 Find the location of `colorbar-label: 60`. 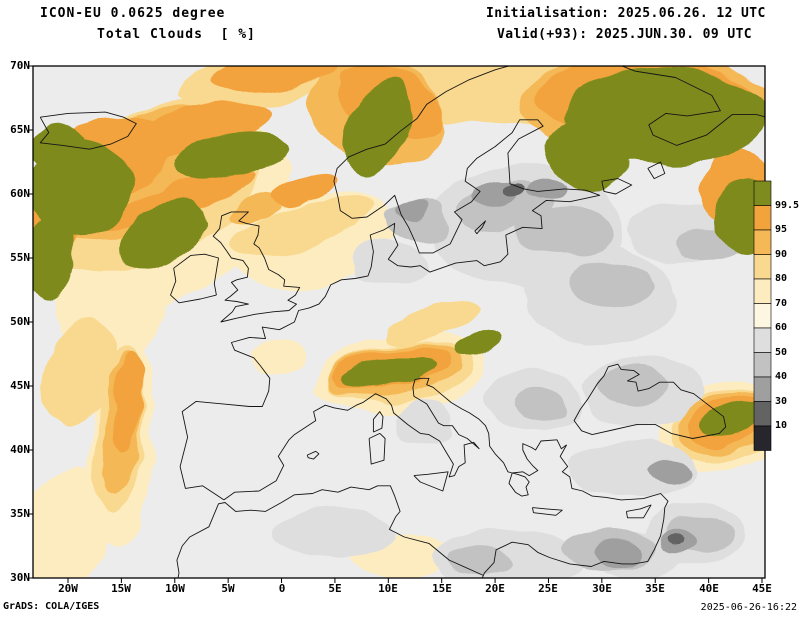

colorbar-label: 60 is located at coordinates (781, 327).